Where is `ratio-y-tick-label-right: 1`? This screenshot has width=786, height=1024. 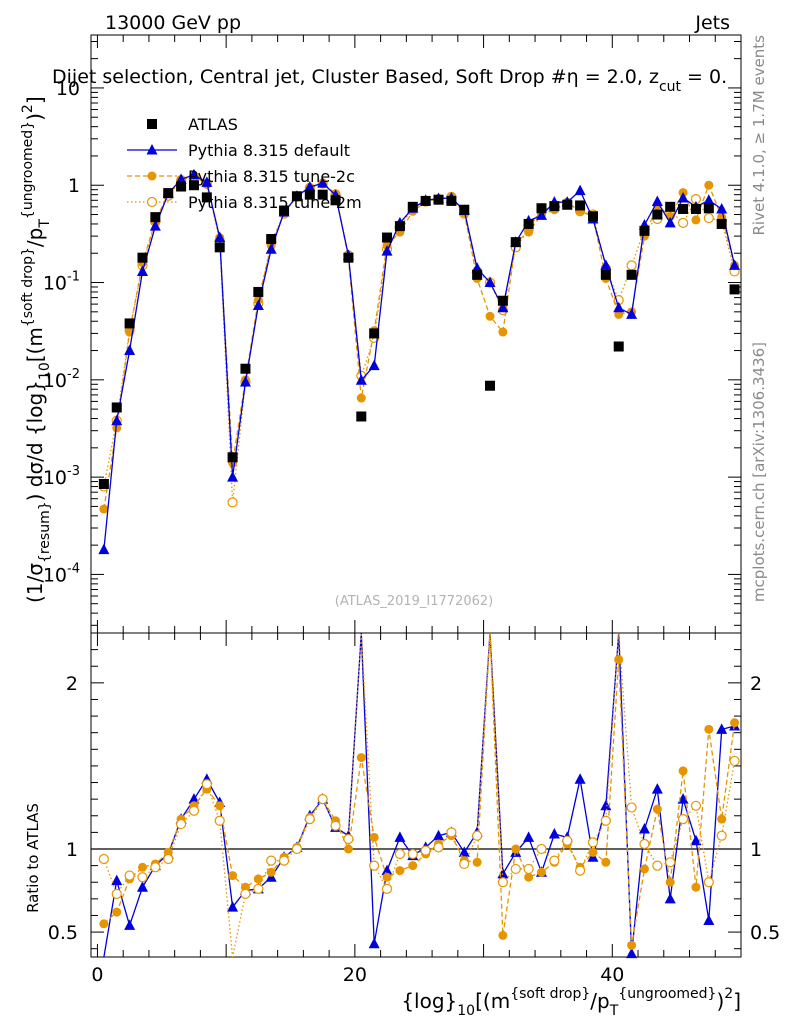 ratio-y-tick-label-right: 1 is located at coordinates (756, 850).